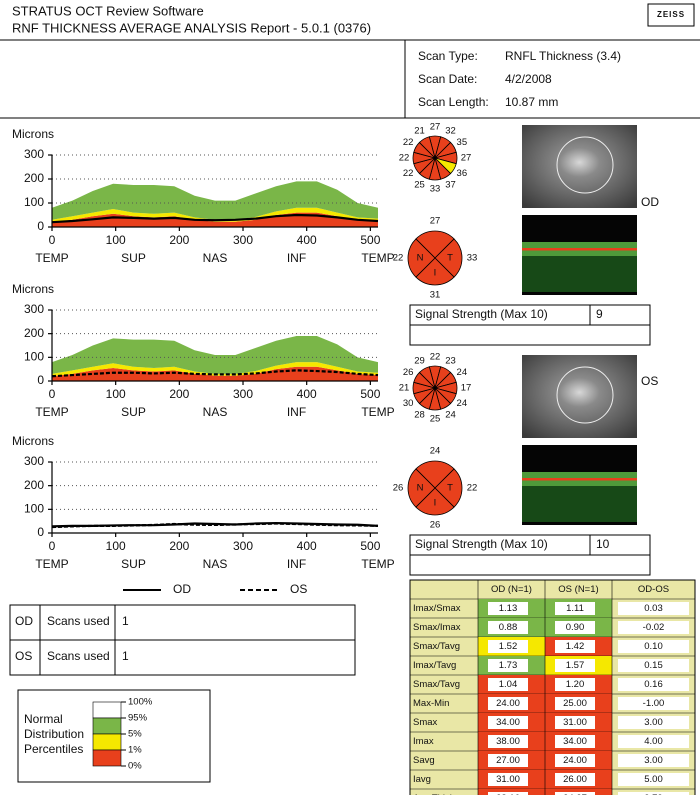  What do you see at coordinates (435, 525) in the screenshot?
I see `quadrant-value: 26` at bounding box center [435, 525].